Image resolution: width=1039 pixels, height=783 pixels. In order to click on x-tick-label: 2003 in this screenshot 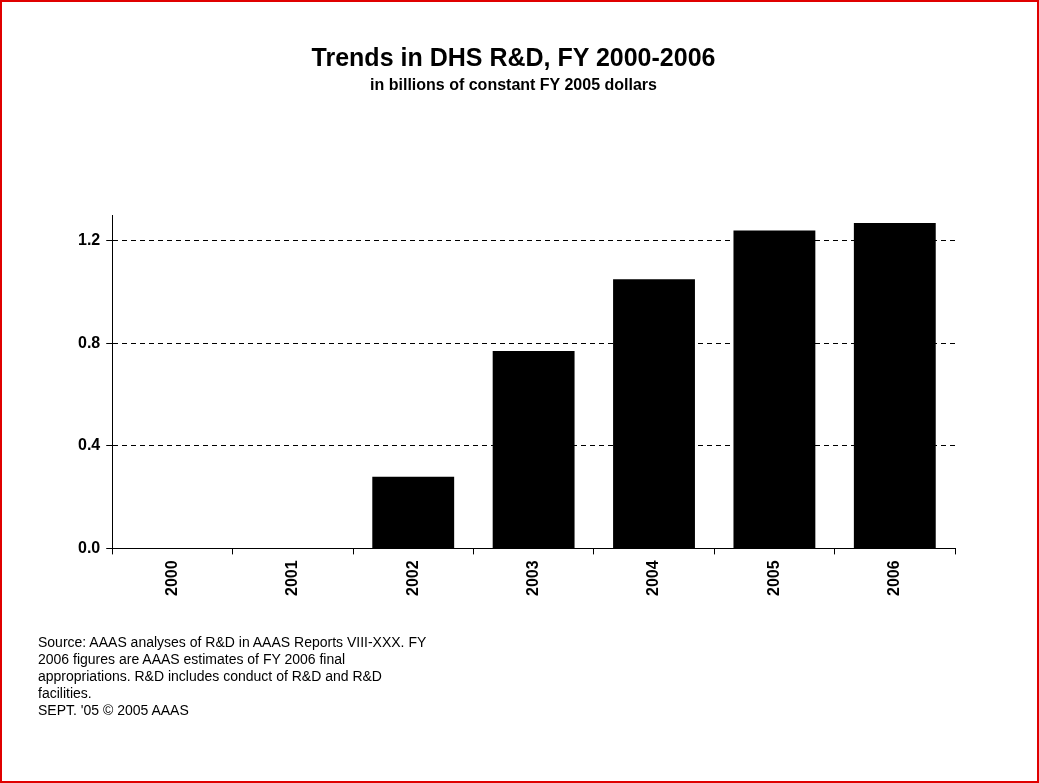, I will do `click(533, 578)`.